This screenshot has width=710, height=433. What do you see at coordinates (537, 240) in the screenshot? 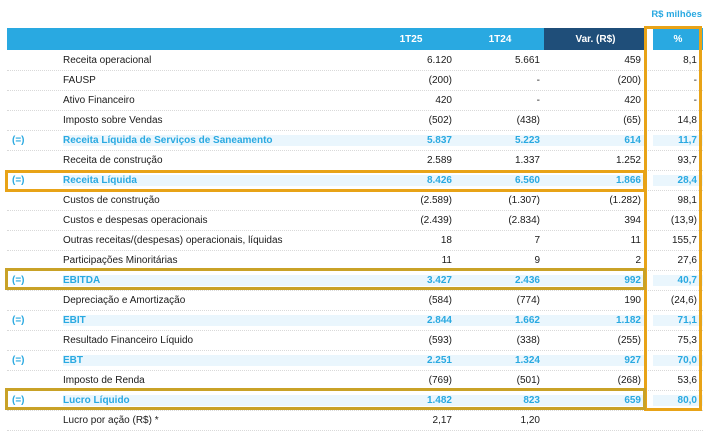
I see `value-1t24: 7` at bounding box center [537, 240].